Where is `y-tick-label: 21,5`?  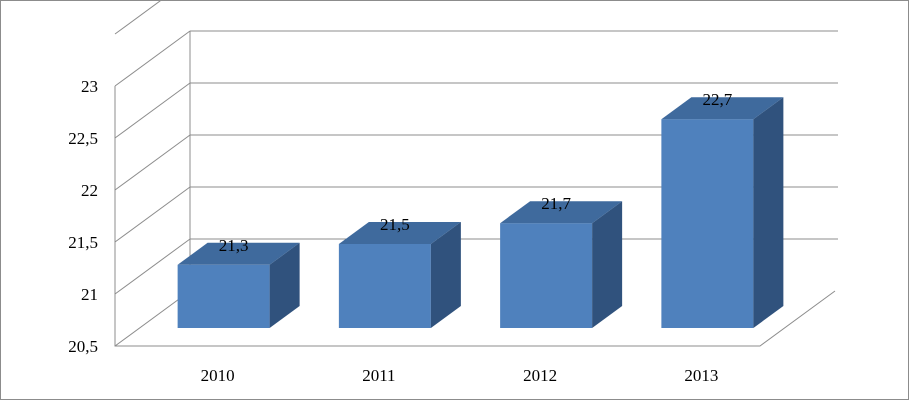 y-tick-label: 21,5 is located at coordinates (83, 242).